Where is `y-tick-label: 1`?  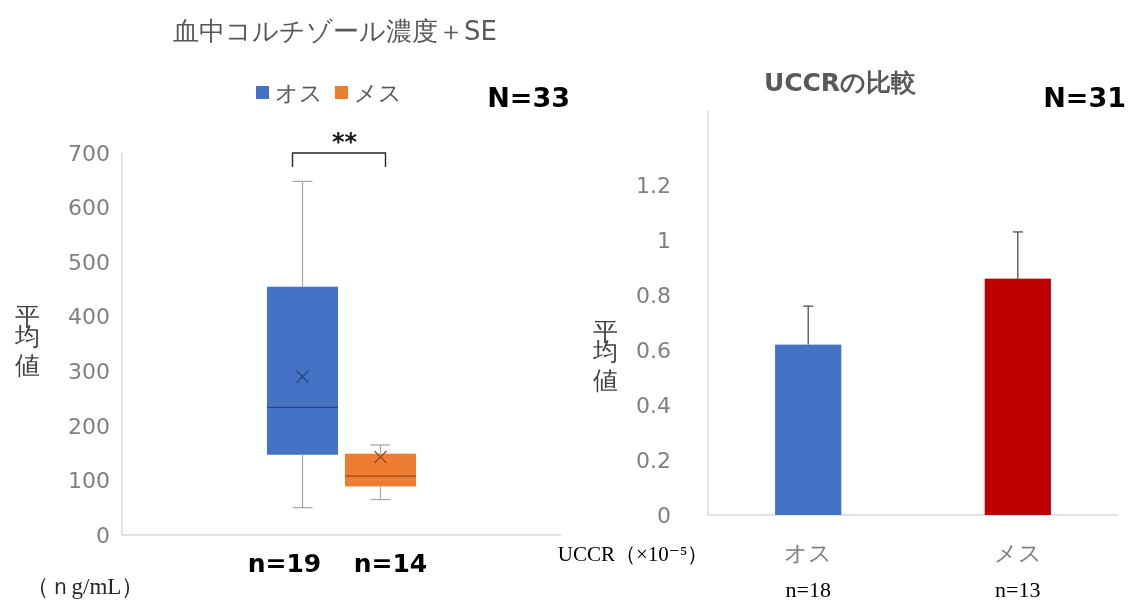 y-tick-label: 1 is located at coordinates (664, 240).